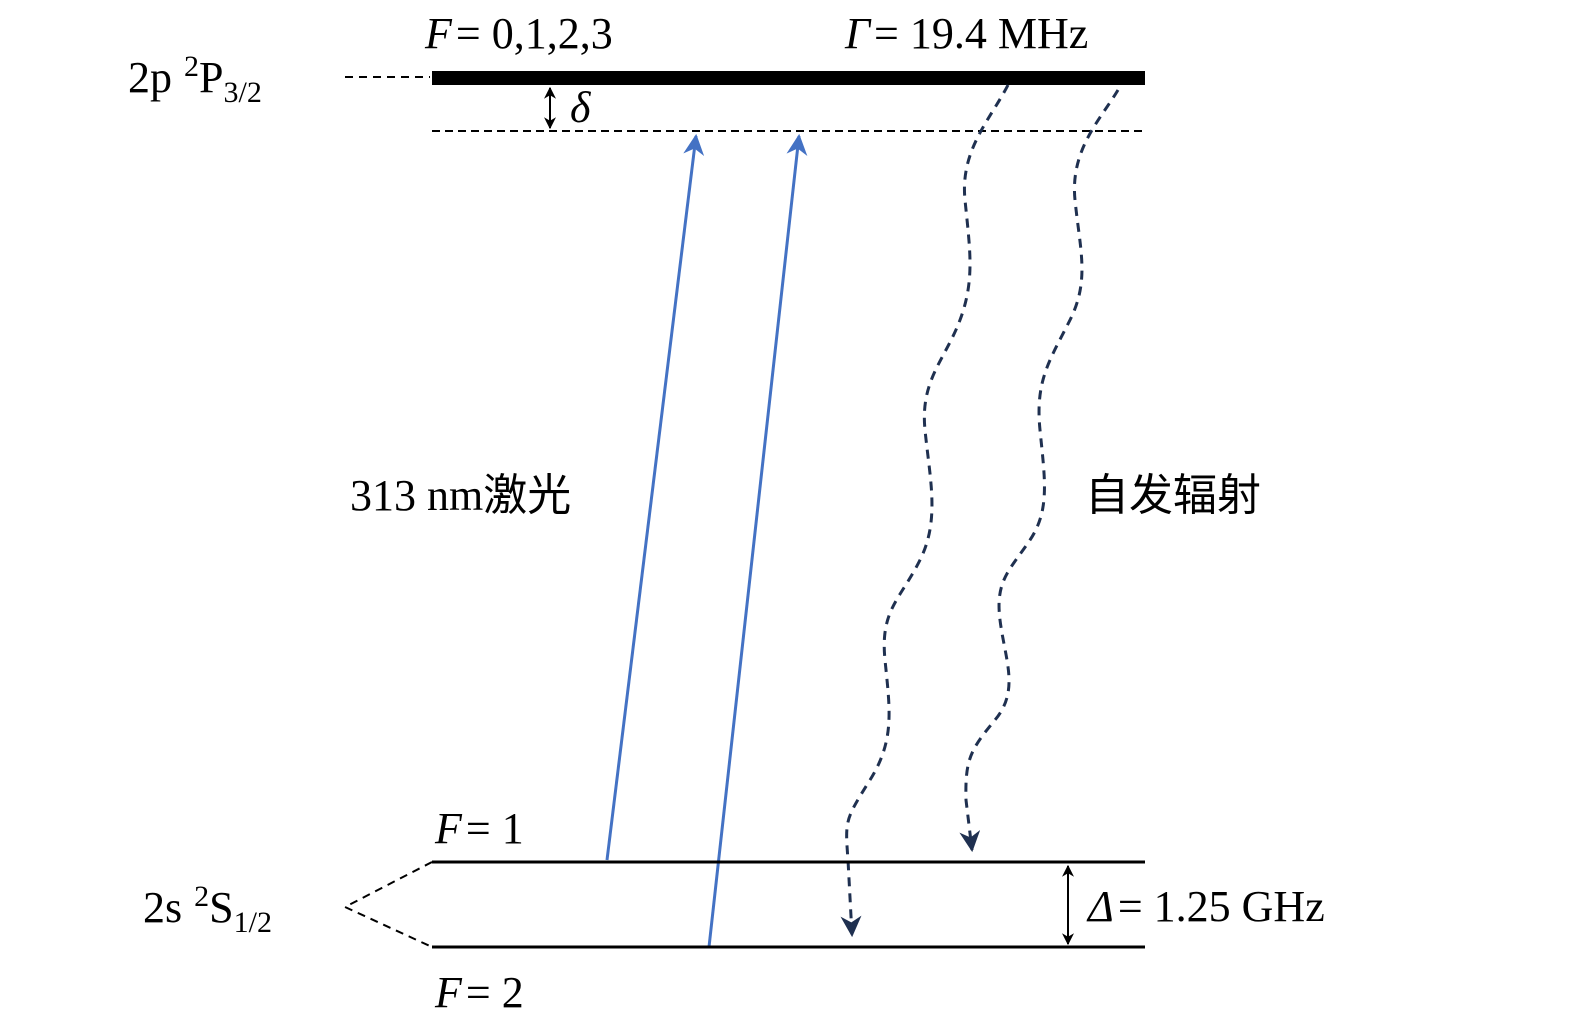 This screenshot has width=1575, height=1033. I want to click on term: P, so click(211, 77).